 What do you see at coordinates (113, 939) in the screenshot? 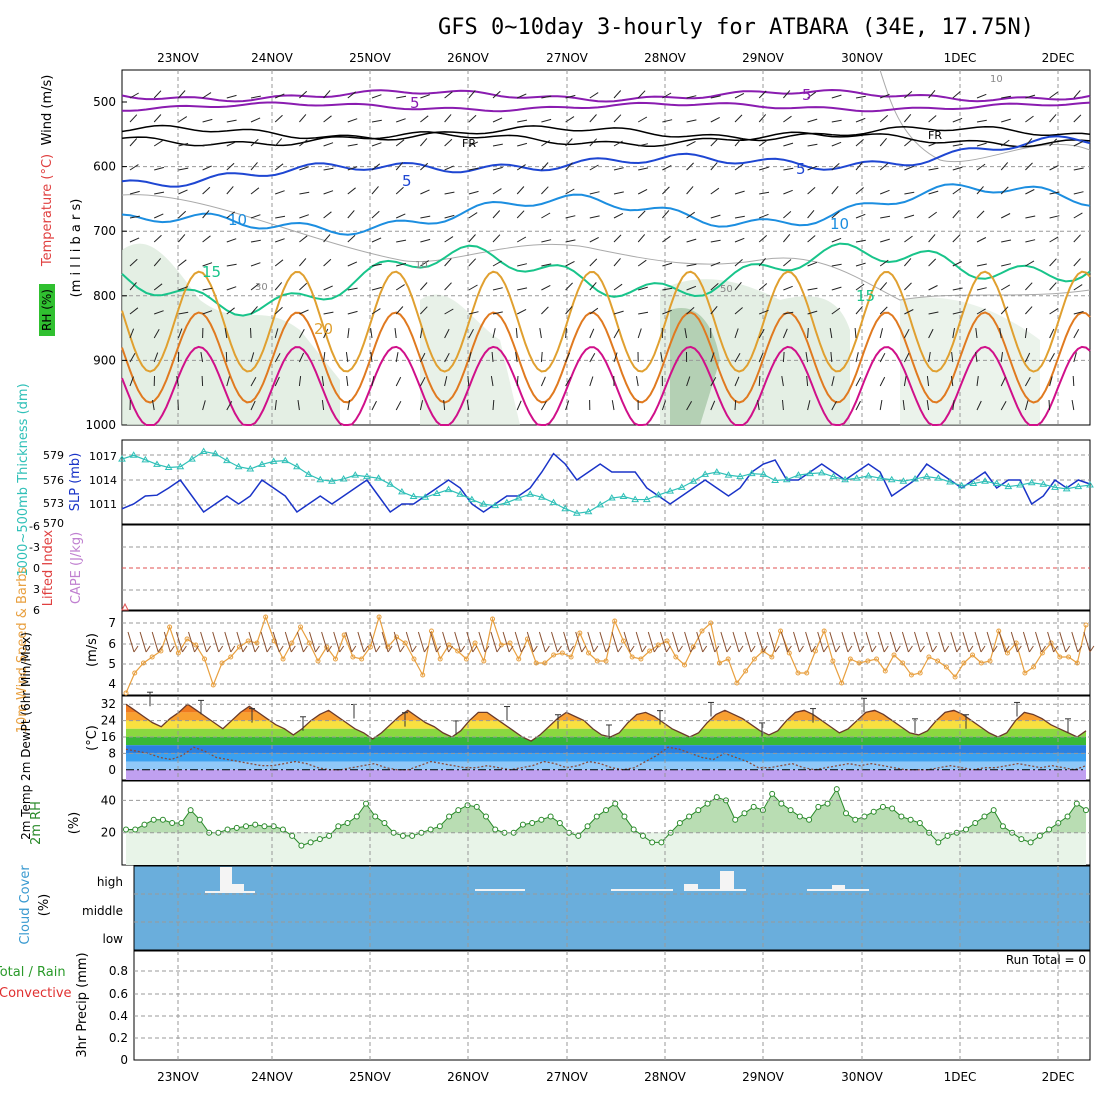
I see `cloud-level-label: low` at bounding box center [113, 939].